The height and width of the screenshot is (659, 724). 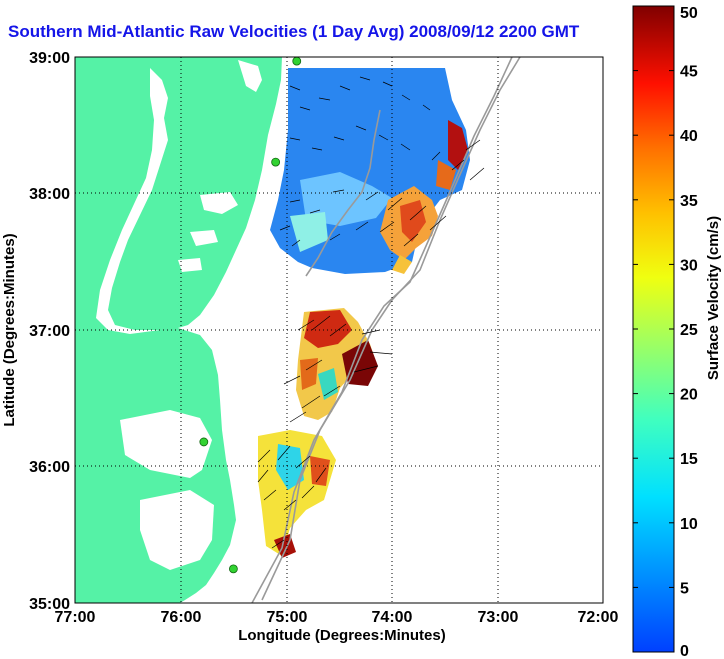 What do you see at coordinates (181, 617) in the screenshot?
I see `x-tick-label: 76:00` at bounding box center [181, 617].